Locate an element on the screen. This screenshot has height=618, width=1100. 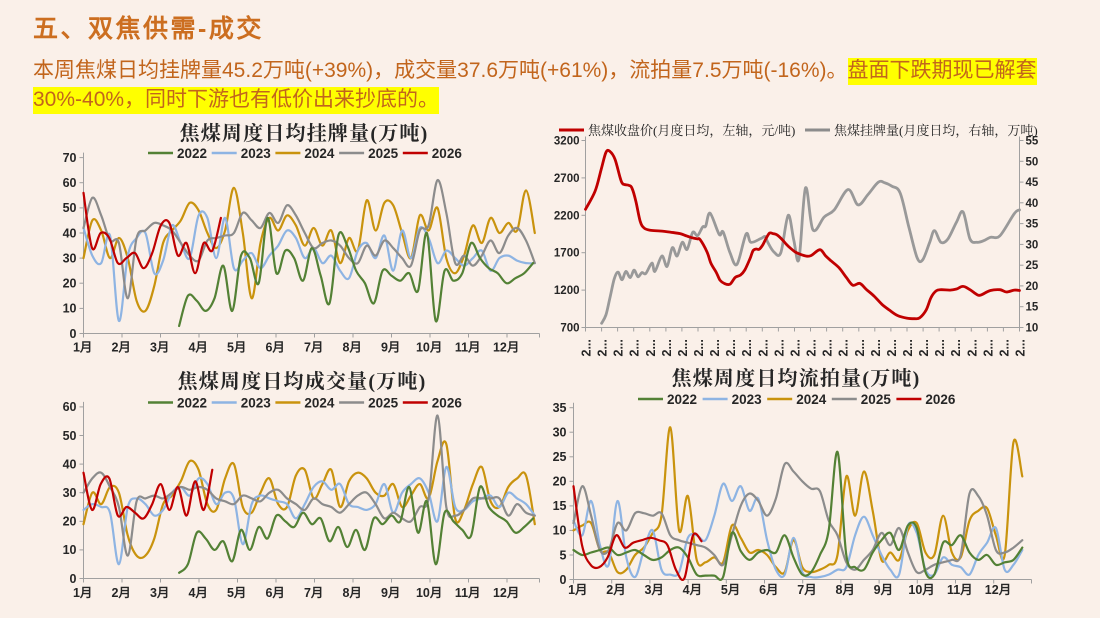
svg-text: 2700 is located at coordinates (567, 179).